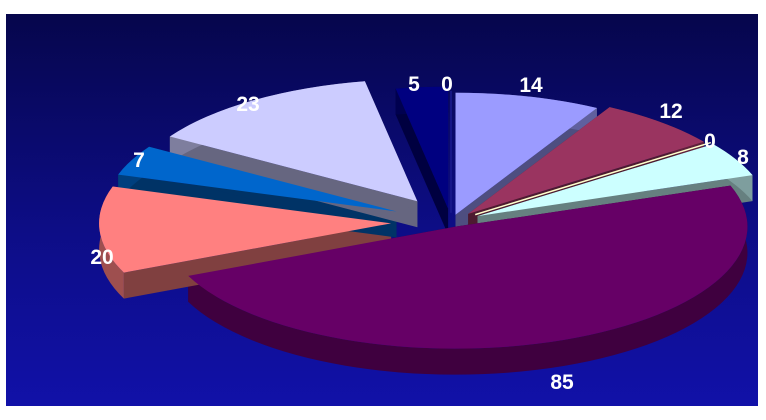 The width and height of the screenshot is (766, 420). Describe the element at coordinates (531, 85) in the screenshot. I see `data-label-0: 14` at that location.